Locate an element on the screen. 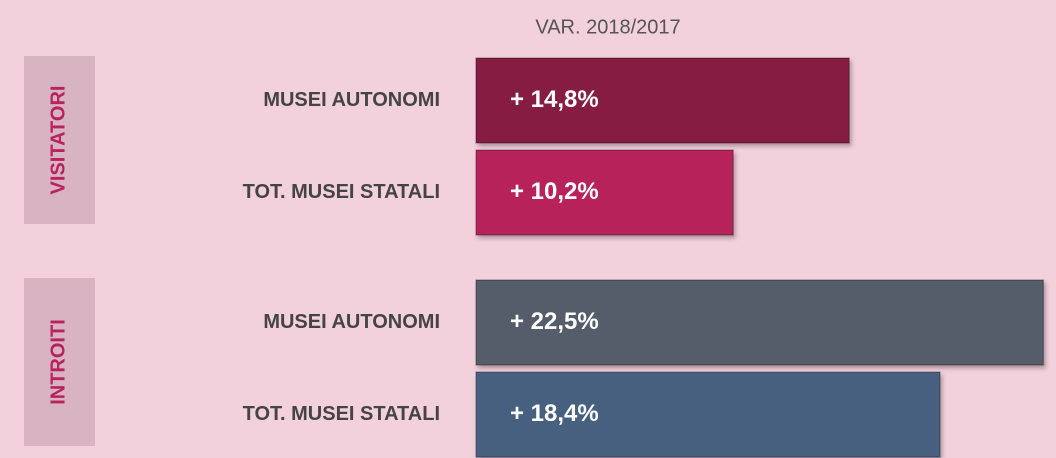 This screenshot has height=458, width=1056. subtitle: VAR. 2018/2017 is located at coordinates (607, 27).